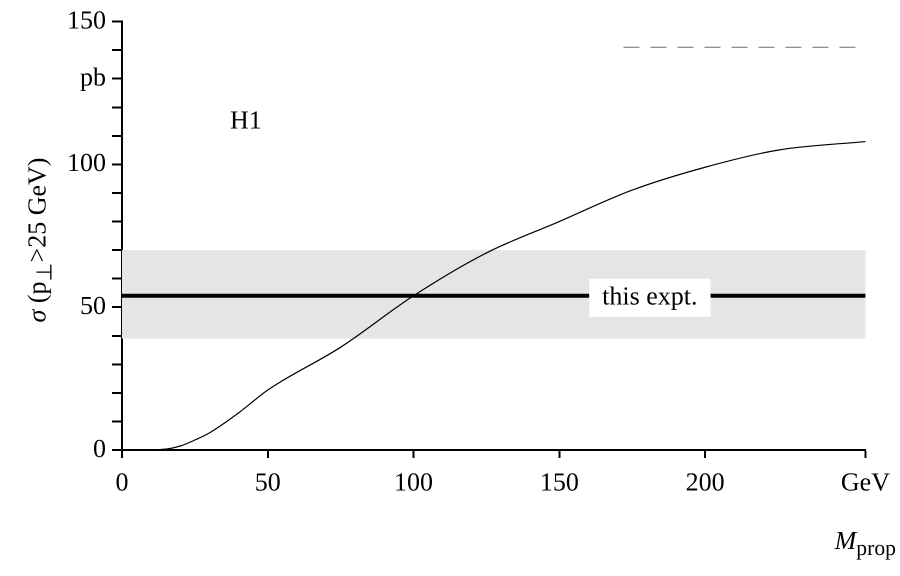 This screenshot has height=576, width=900. I want to click on ref-line-label: this expt., so click(650, 296).